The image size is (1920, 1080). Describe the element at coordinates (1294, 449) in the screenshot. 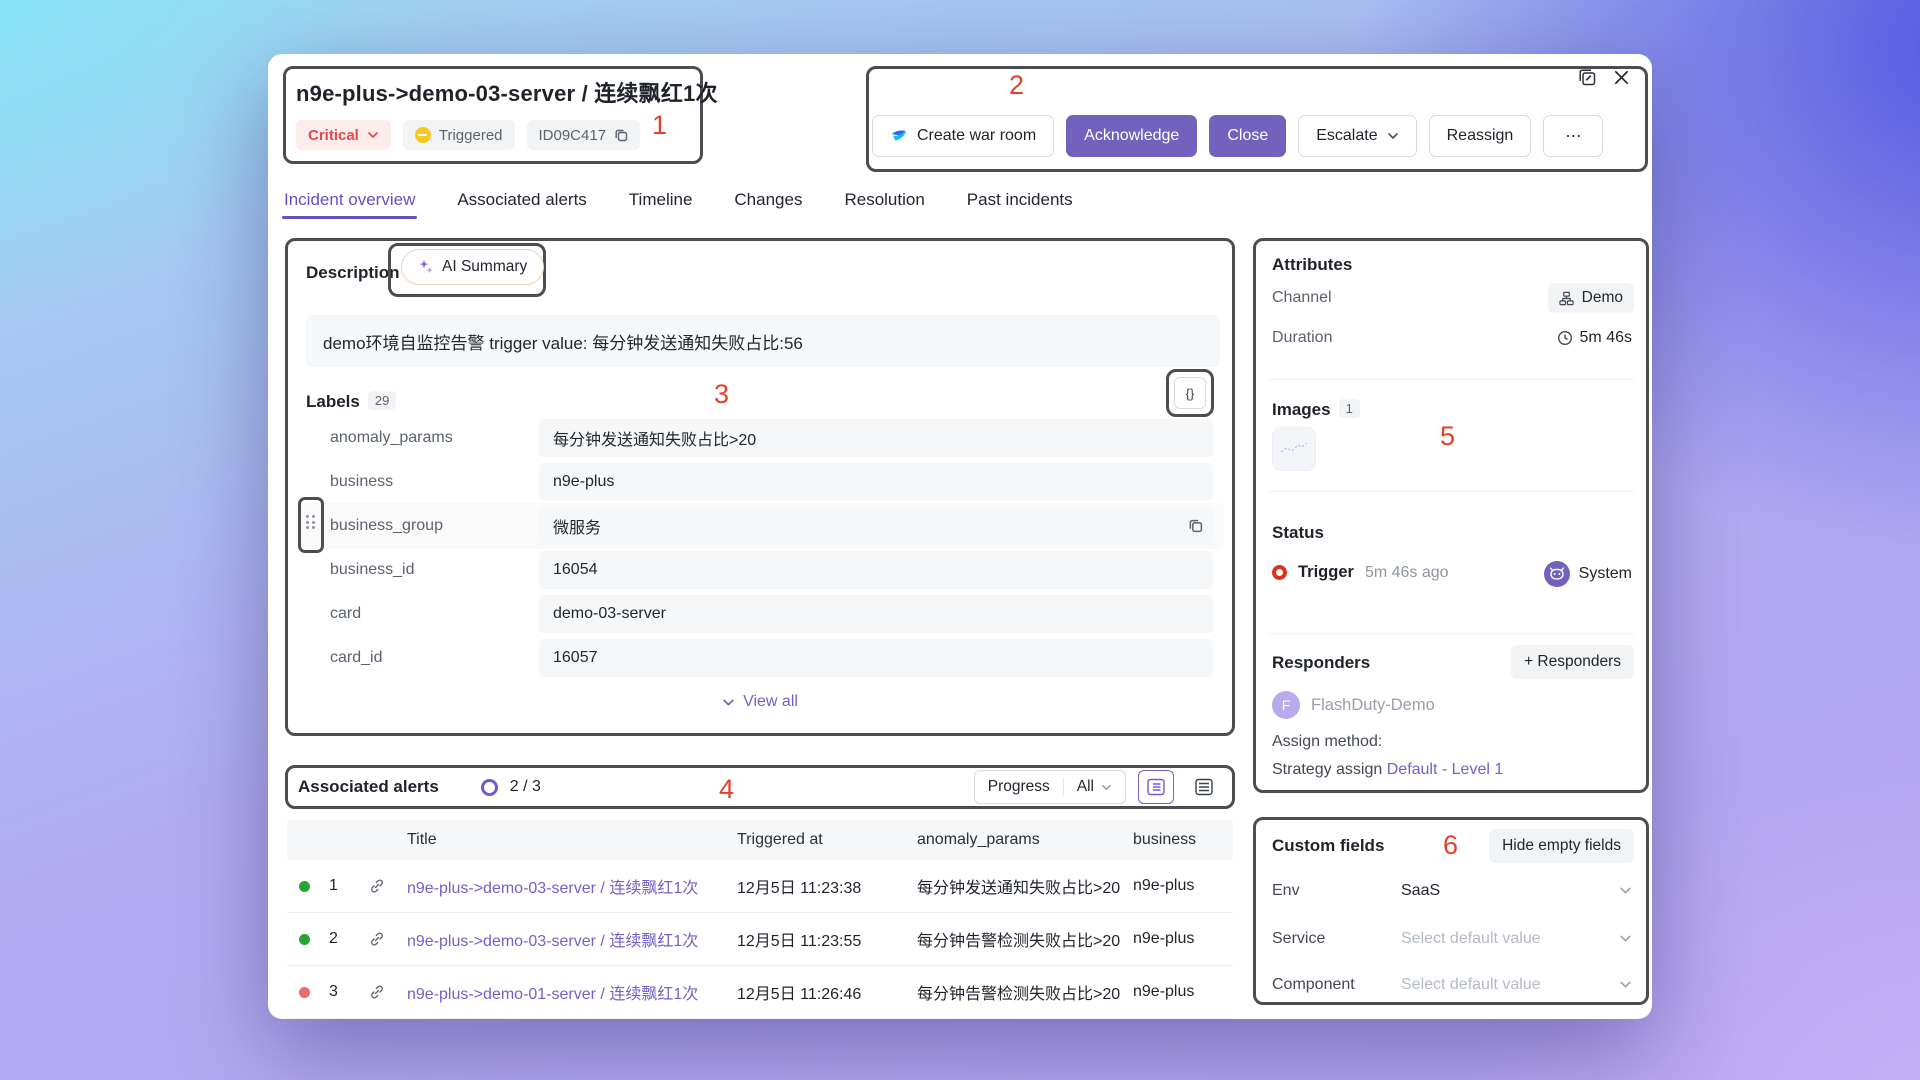

I see `image-thumbnail` at that location.